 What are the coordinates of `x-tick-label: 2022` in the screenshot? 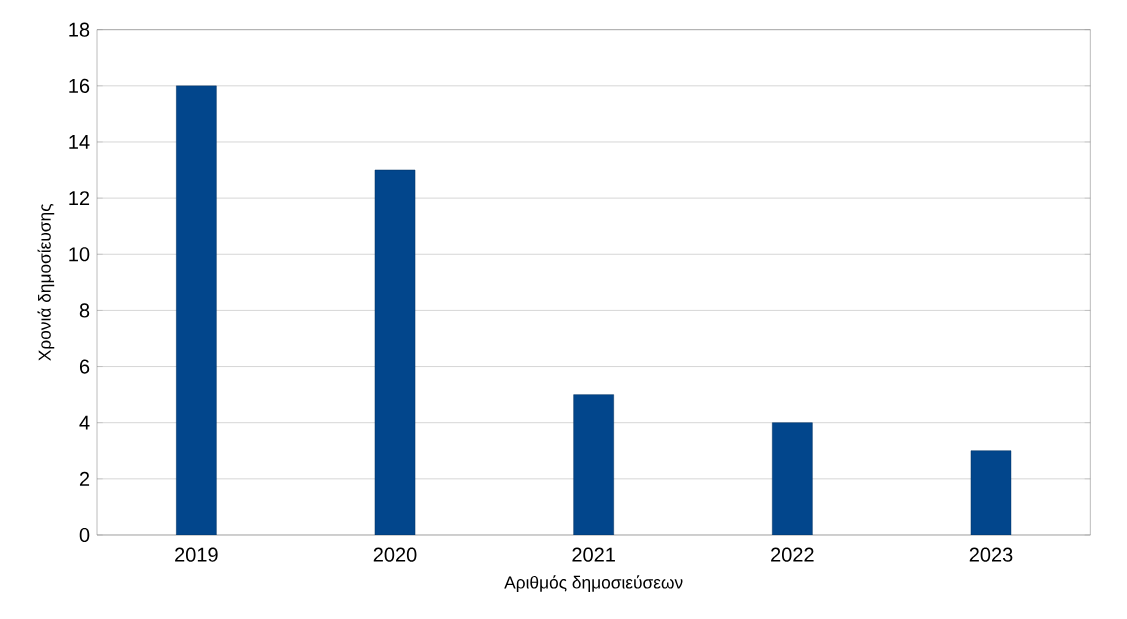 It's located at (792, 554).